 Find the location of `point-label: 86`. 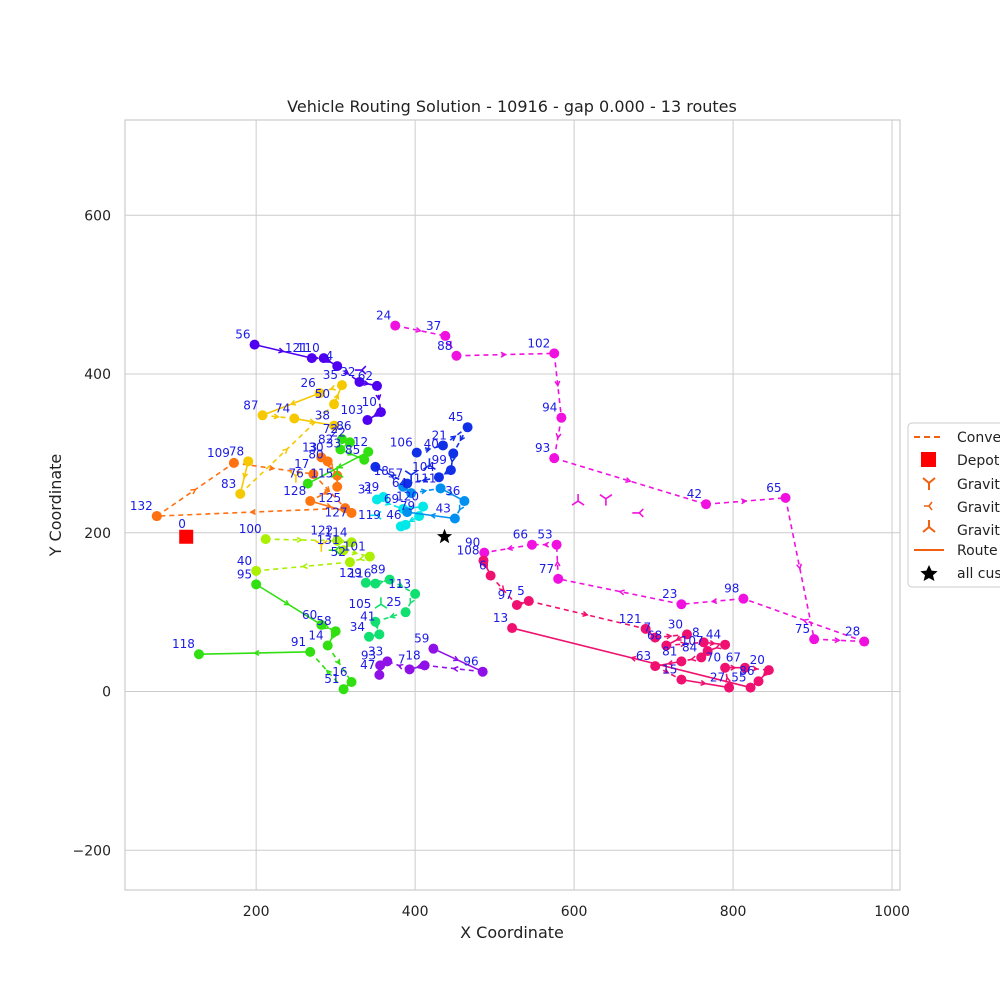

point-label: 86 is located at coordinates (746, 671).